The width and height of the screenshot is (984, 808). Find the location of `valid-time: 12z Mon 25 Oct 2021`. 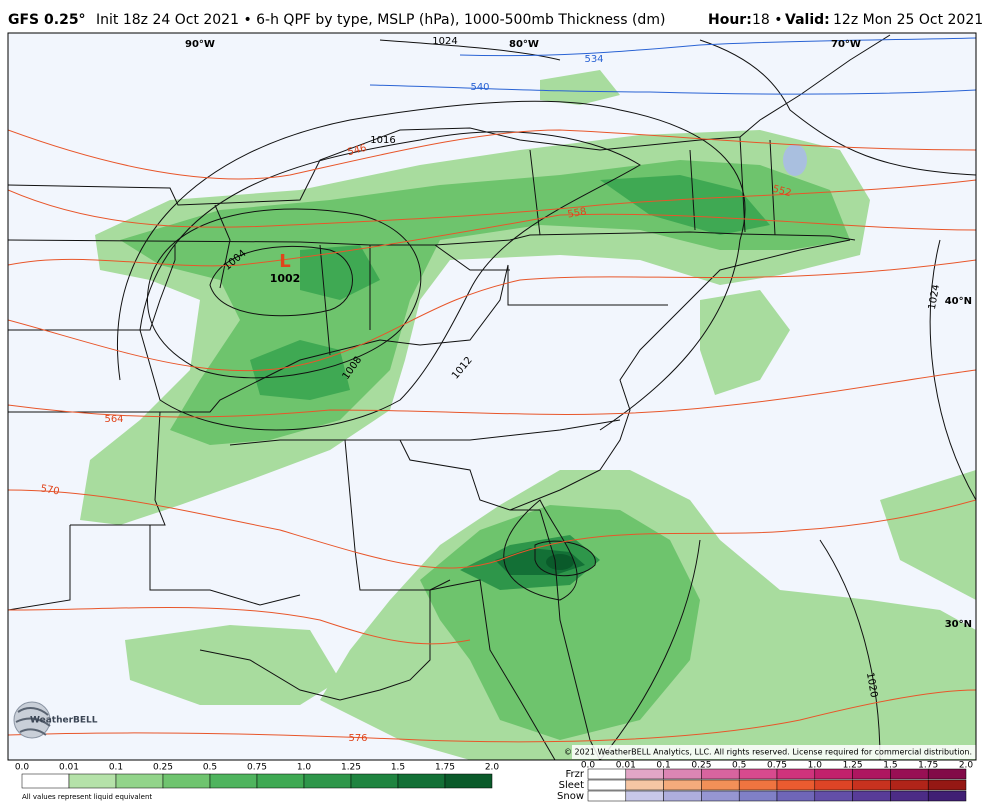

valid-time: 12z Mon 25 Oct 2021 is located at coordinates (908, 20).